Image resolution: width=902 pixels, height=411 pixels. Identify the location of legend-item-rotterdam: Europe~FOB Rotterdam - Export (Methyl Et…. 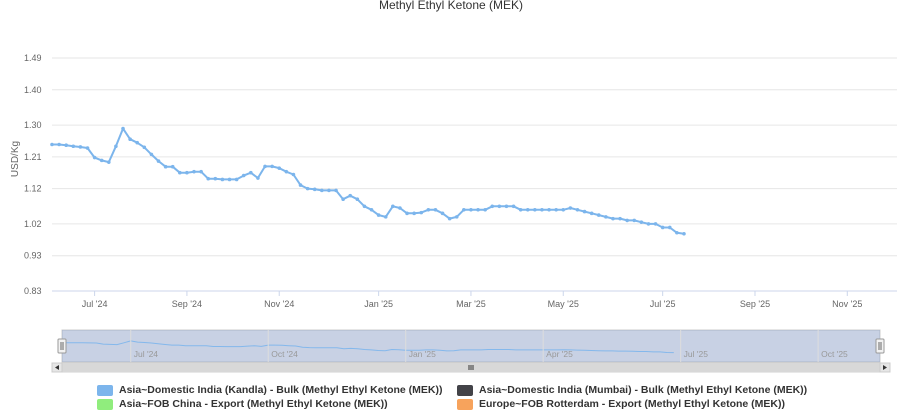
(621, 404).